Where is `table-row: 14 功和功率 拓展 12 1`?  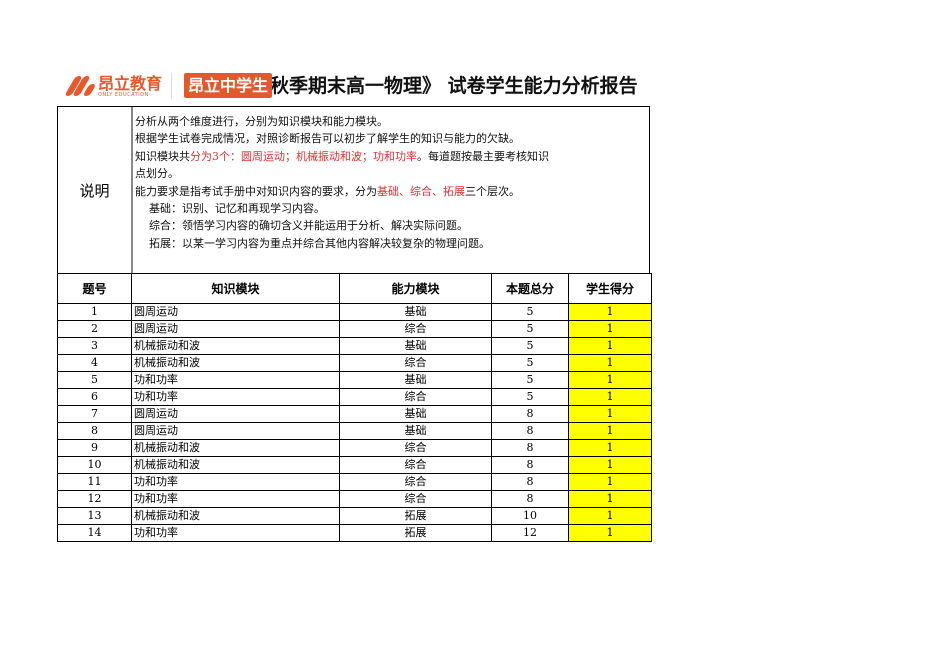
table-row: 14 功和功率 拓展 12 1 is located at coordinates (354, 533).